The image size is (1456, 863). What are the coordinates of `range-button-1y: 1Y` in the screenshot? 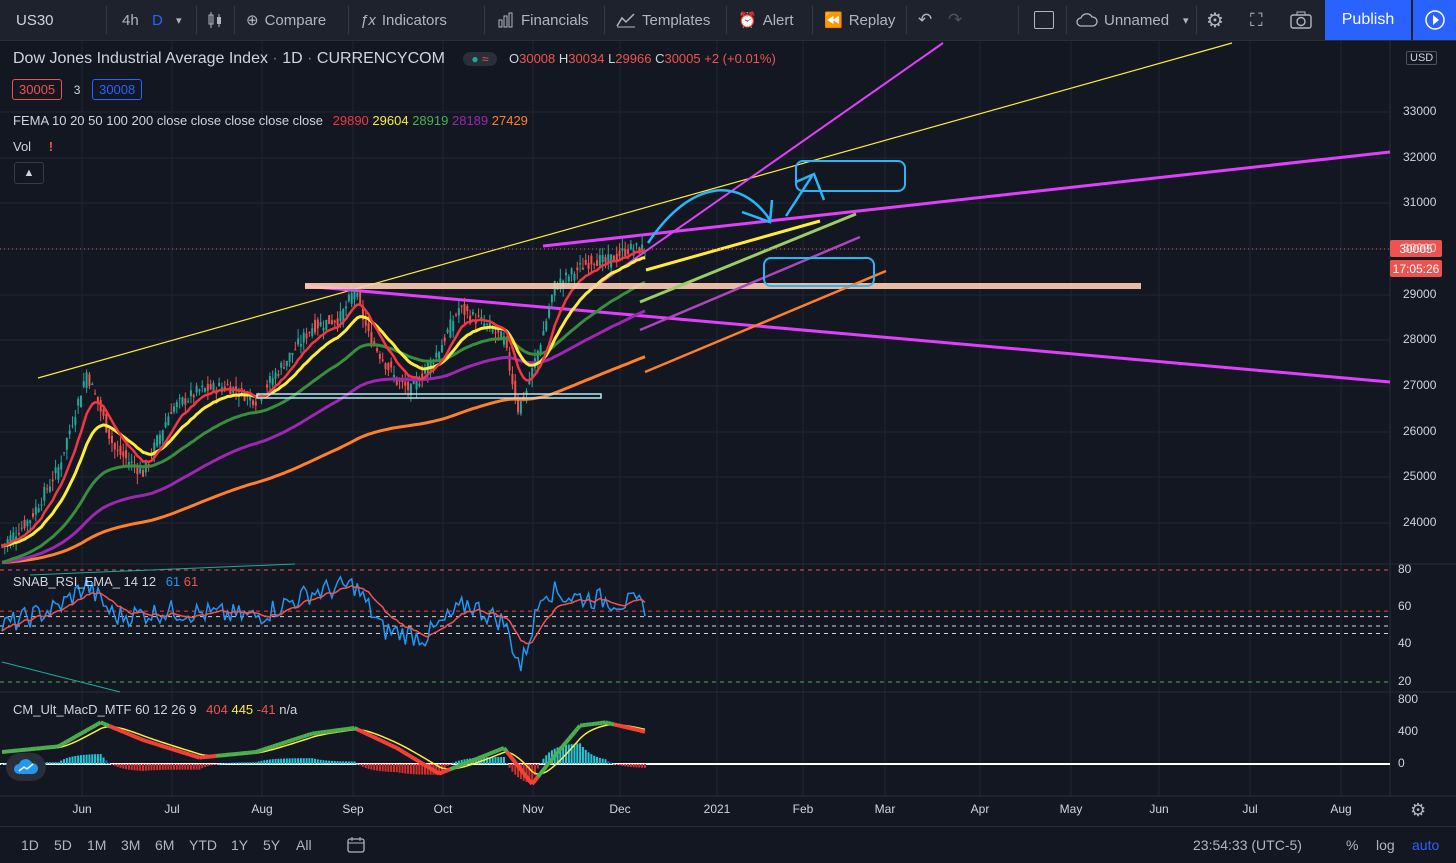 It's located at (239, 845).